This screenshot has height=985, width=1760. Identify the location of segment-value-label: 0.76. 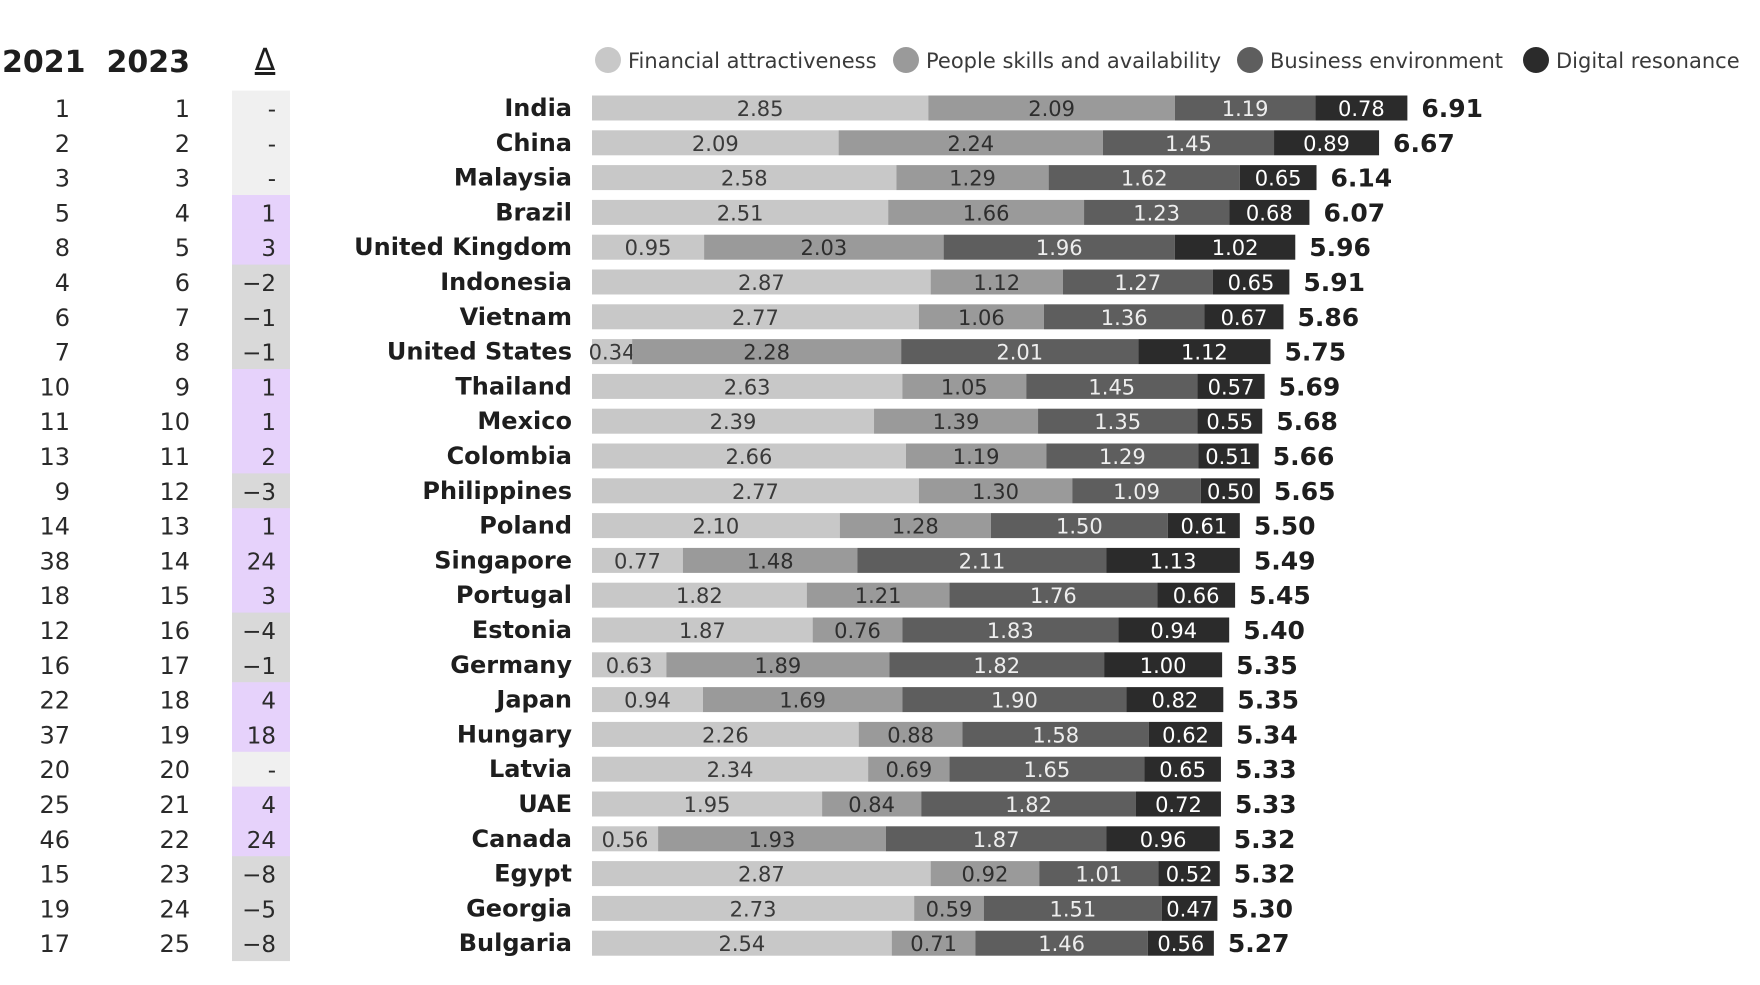
(857, 631).